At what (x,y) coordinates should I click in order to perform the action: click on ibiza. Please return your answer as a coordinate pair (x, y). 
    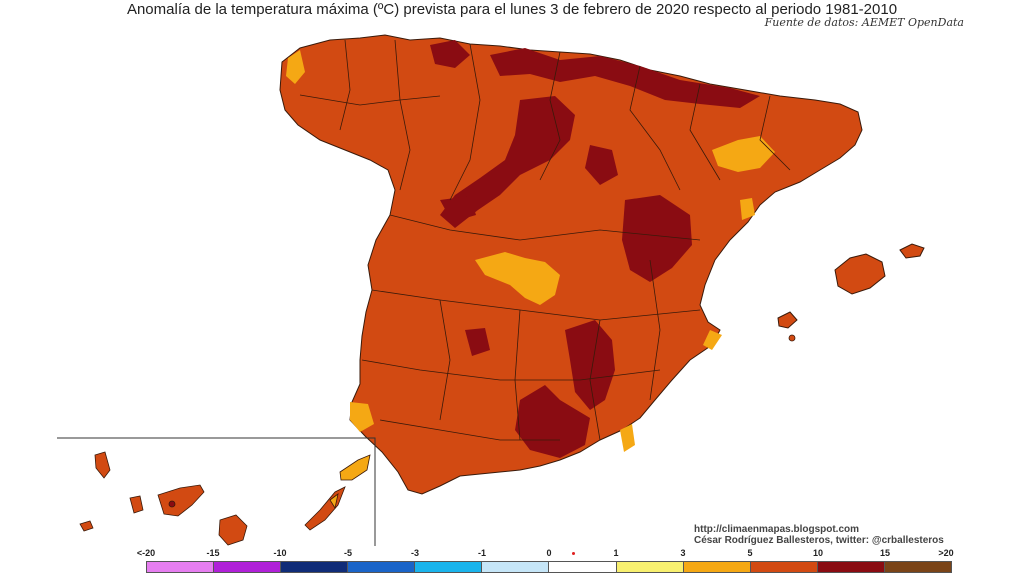
    Looking at the image, I should click on (787, 320).